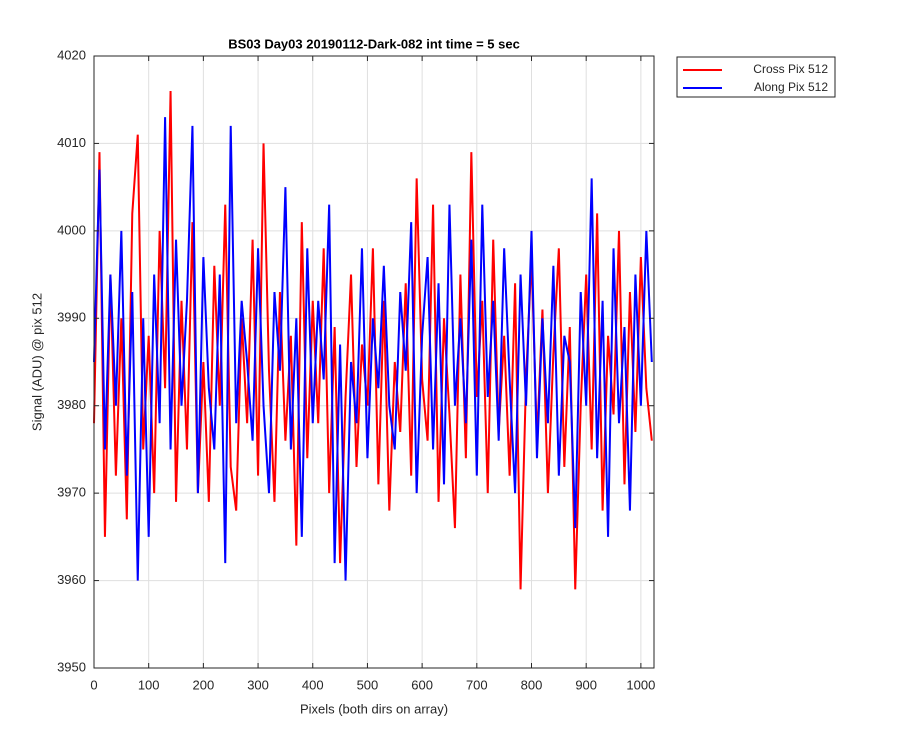  What do you see at coordinates (640, 684) in the screenshot?
I see `x-tick-label: 1000` at bounding box center [640, 684].